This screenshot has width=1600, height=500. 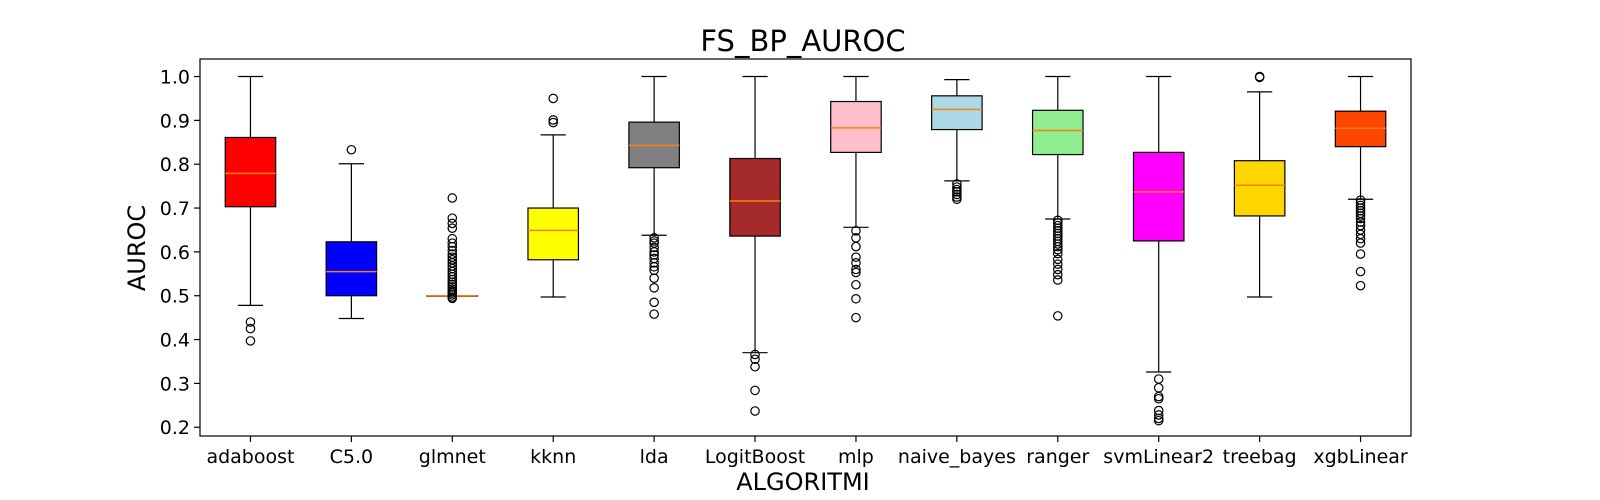 I want to click on x-tick-label: kknn, so click(x=553, y=457).